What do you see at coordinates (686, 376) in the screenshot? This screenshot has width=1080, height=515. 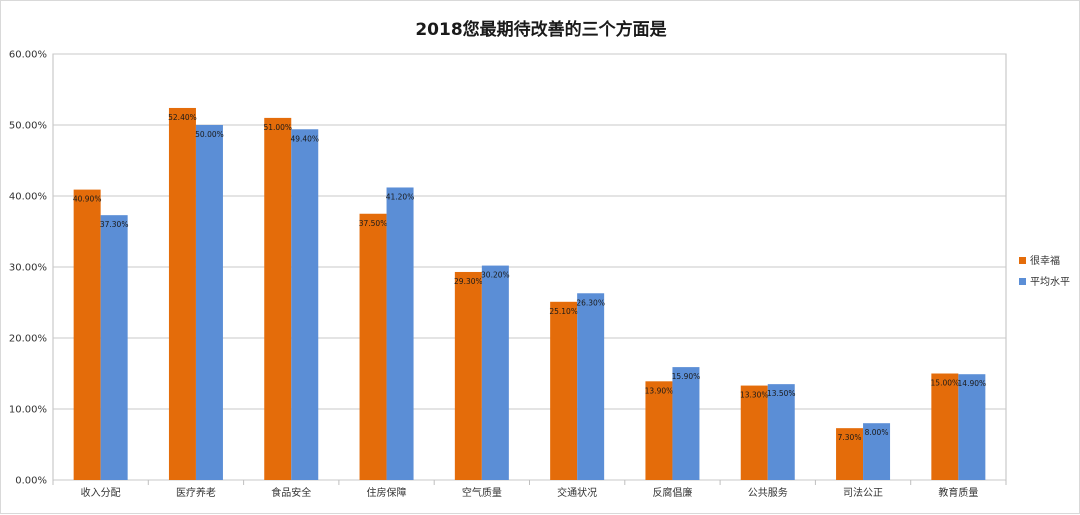 I see `data-label: 15.90%` at bounding box center [686, 376].